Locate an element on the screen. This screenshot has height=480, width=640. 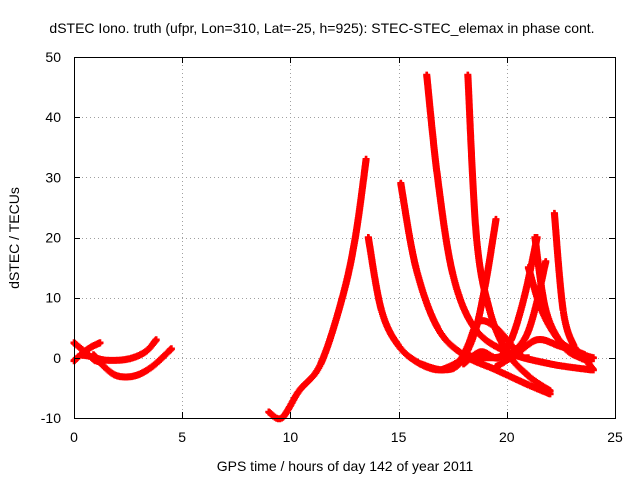
y-tick-label: 20 is located at coordinates (53, 238).